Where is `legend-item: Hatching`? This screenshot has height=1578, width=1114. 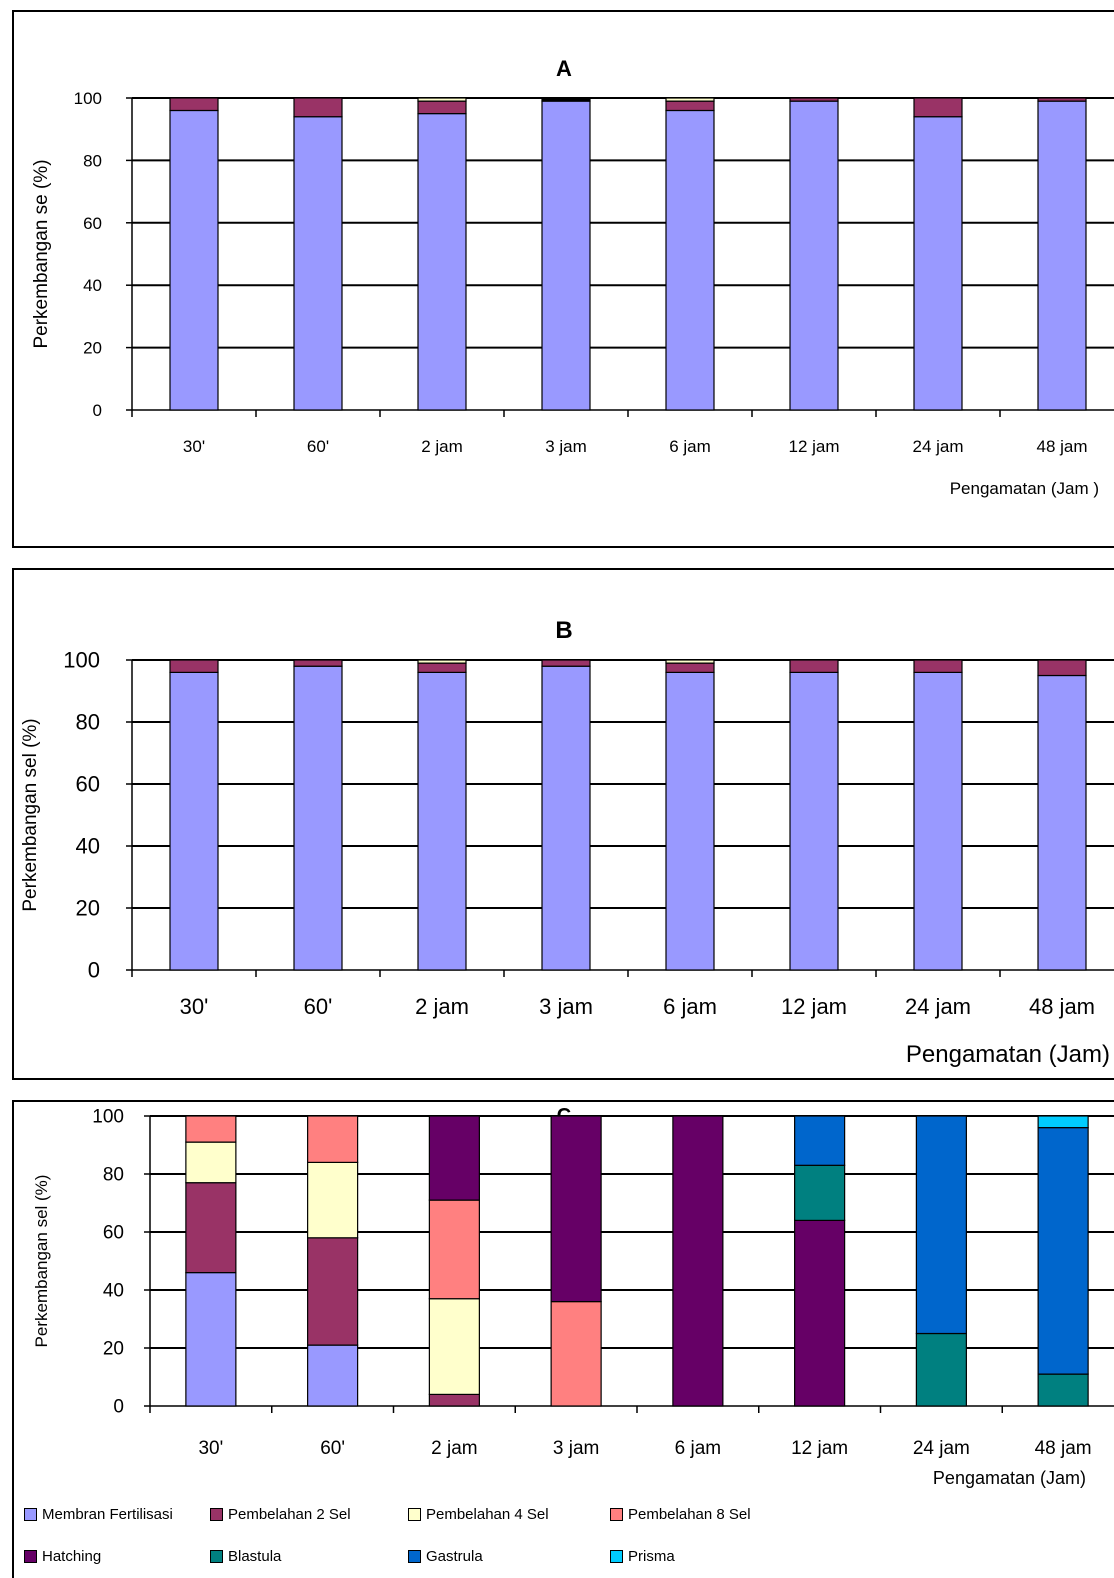 legend-item: Hatching is located at coordinates (62, 1556).